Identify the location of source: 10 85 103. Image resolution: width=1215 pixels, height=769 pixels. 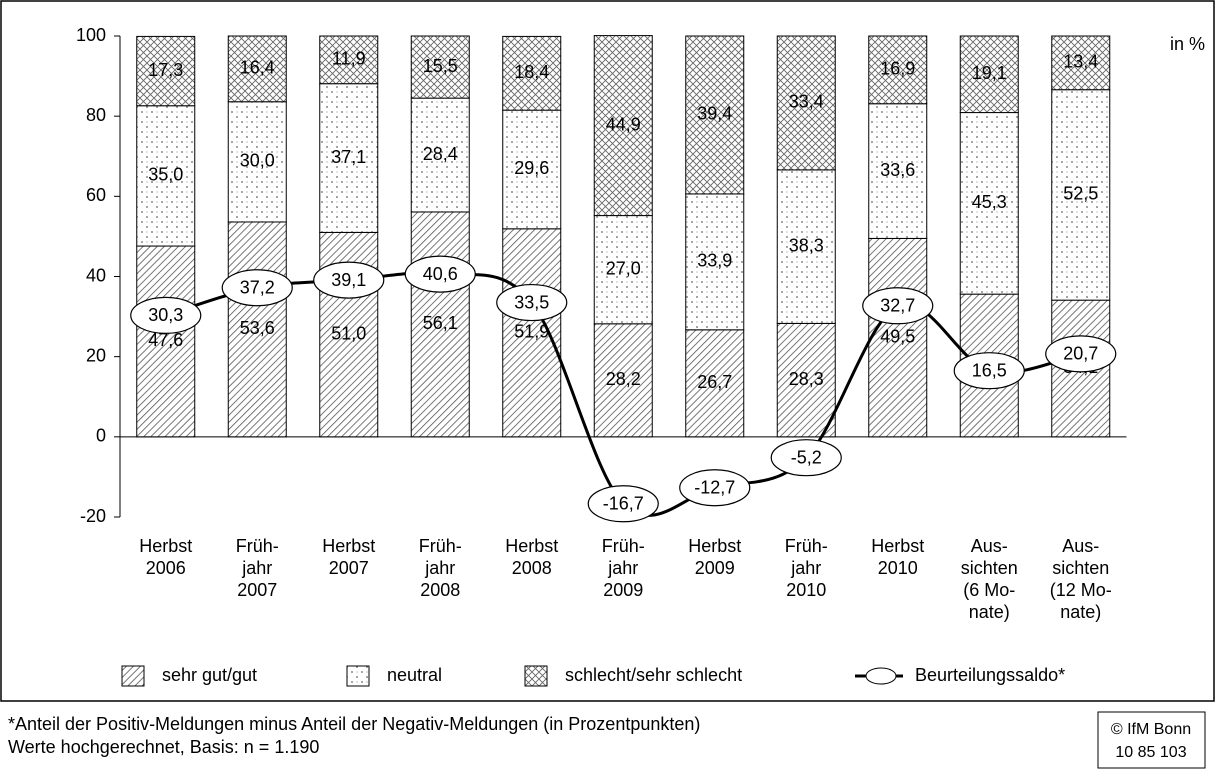
(1150, 752).